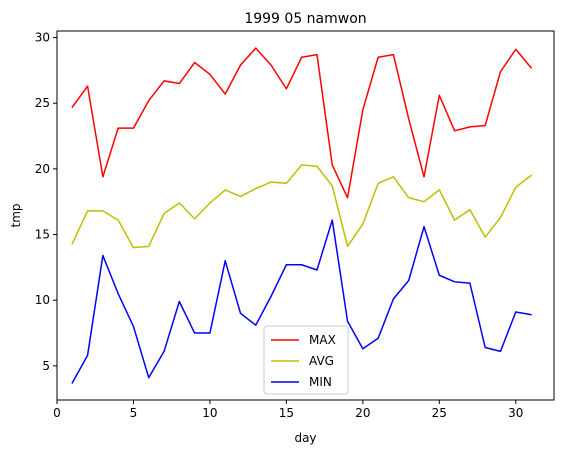 This screenshot has width=562, height=455. What do you see at coordinates (286, 413) in the screenshot?
I see `x-tick-label: 15` at bounding box center [286, 413].